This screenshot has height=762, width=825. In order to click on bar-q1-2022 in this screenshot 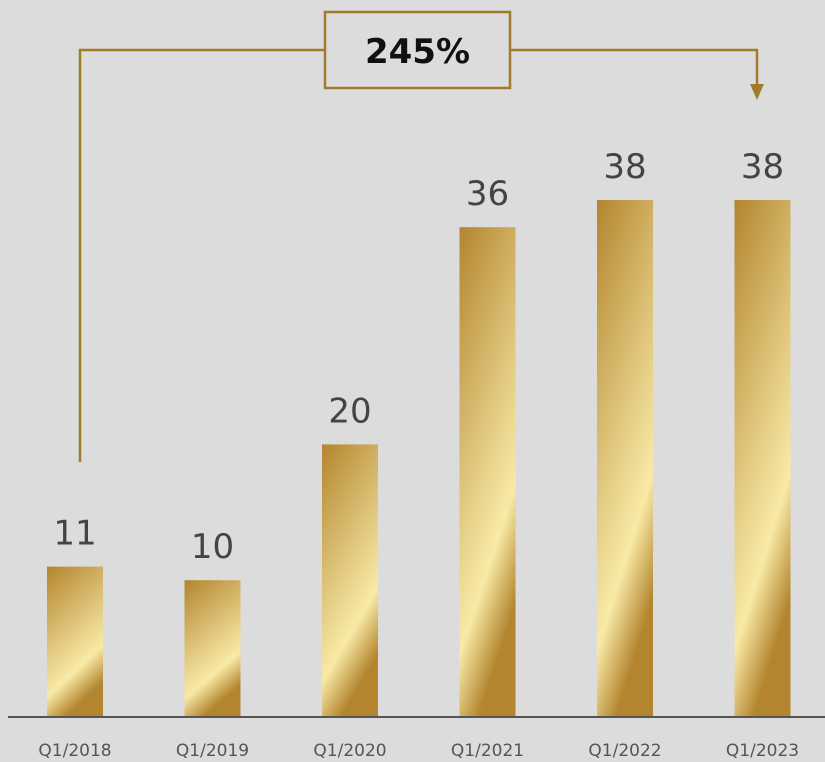, I will do `click(625, 458)`.